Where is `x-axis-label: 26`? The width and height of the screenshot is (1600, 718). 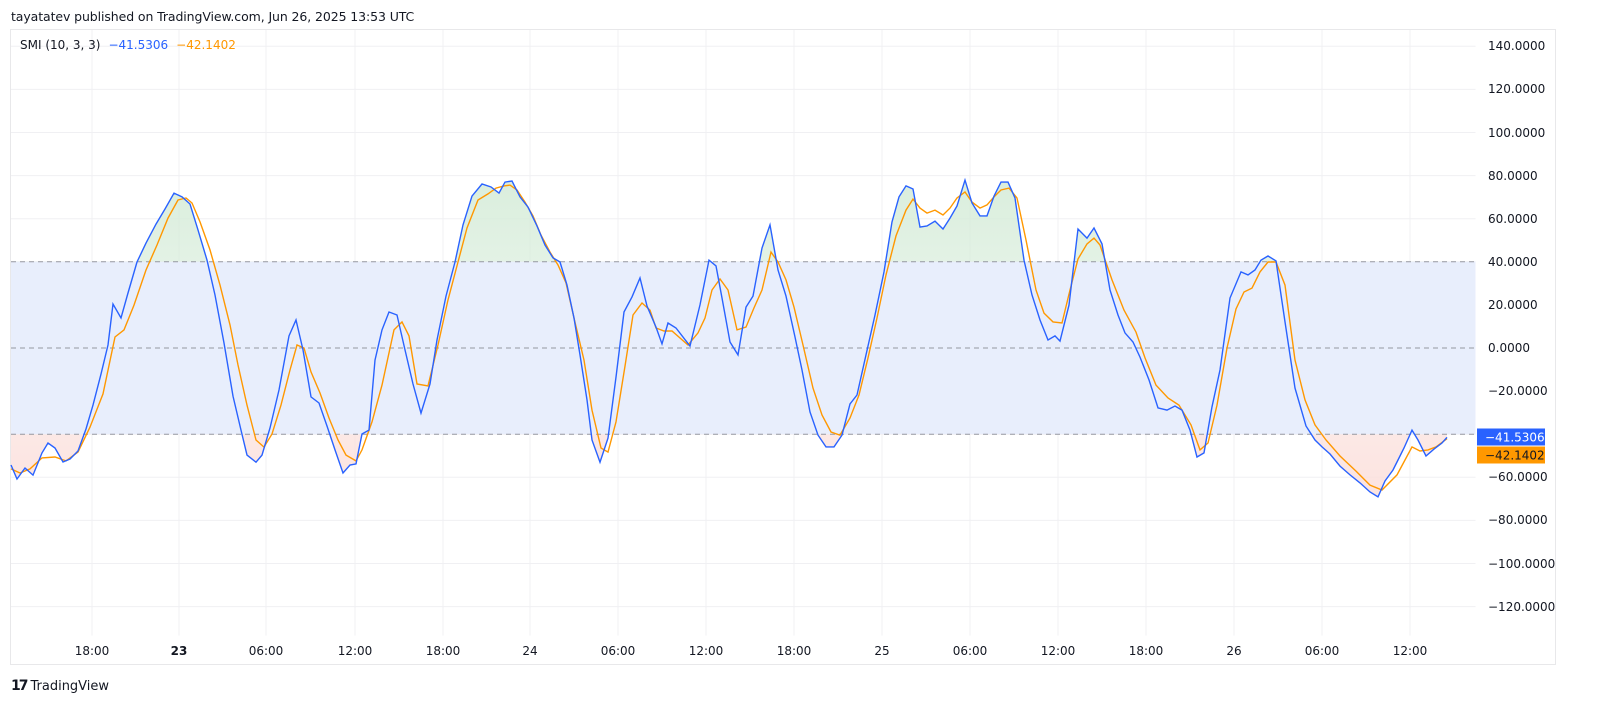
x-axis-label: 26 is located at coordinates (1234, 651).